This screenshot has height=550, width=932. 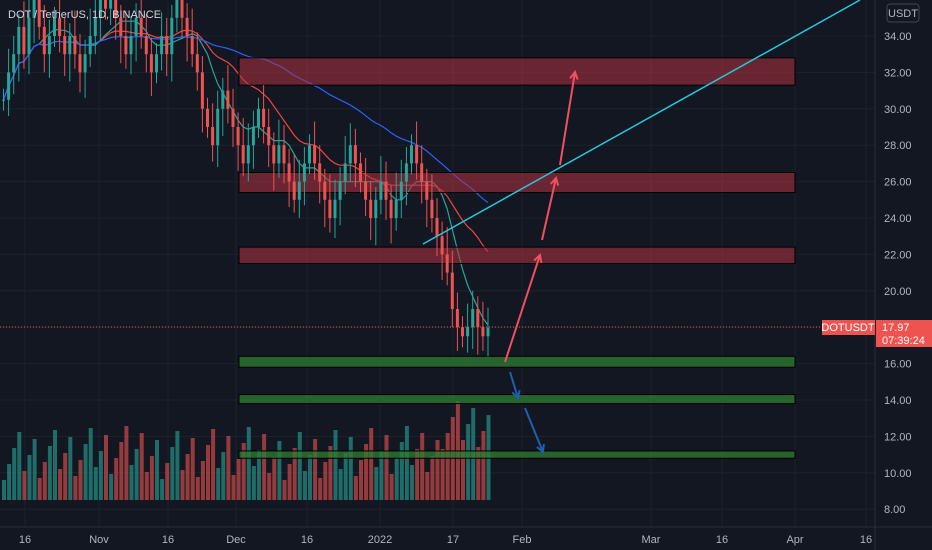 I want to click on currency-button: USDT, so click(x=903, y=13).